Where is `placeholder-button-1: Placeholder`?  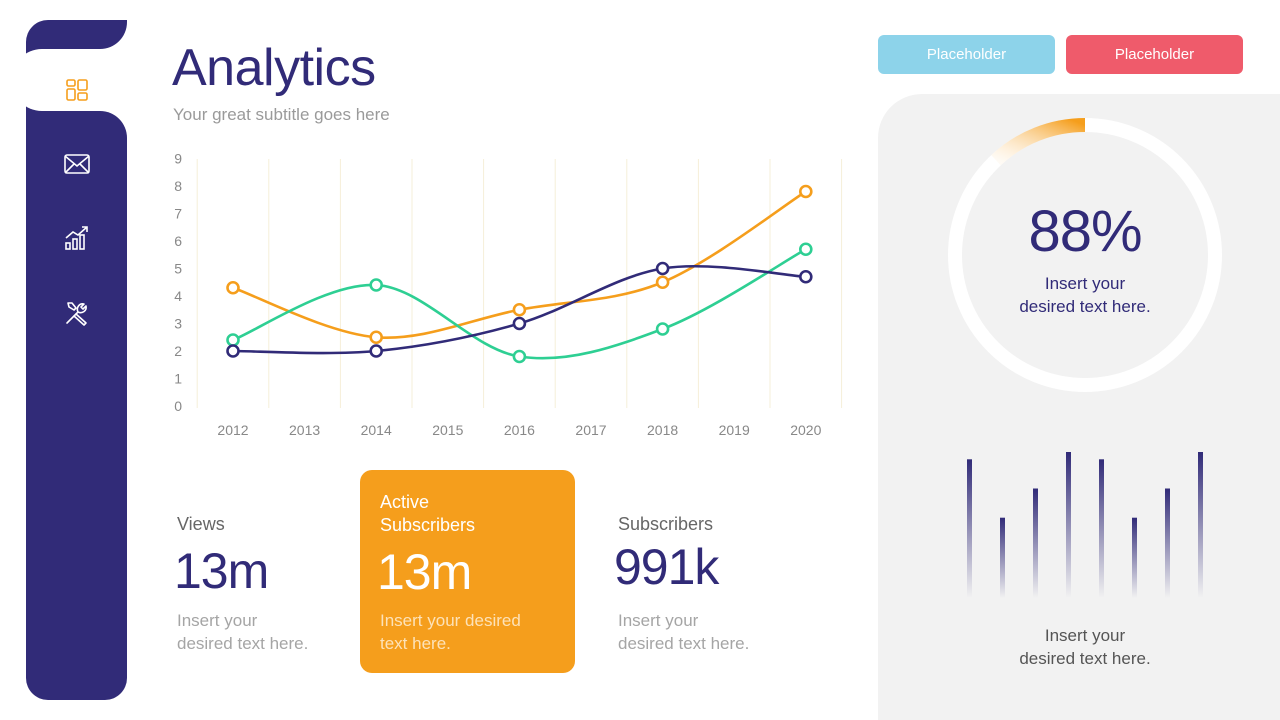 placeholder-button-1: Placeholder is located at coordinates (966, 54).